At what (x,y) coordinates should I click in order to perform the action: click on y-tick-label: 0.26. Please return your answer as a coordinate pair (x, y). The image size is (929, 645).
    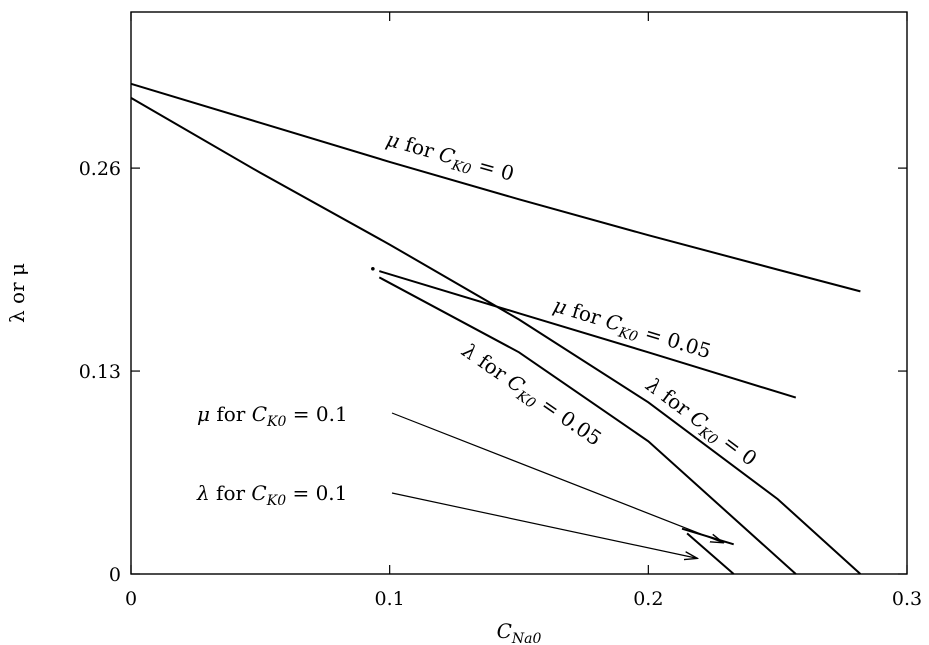
    Looking at the image, I should click on (100, 169).